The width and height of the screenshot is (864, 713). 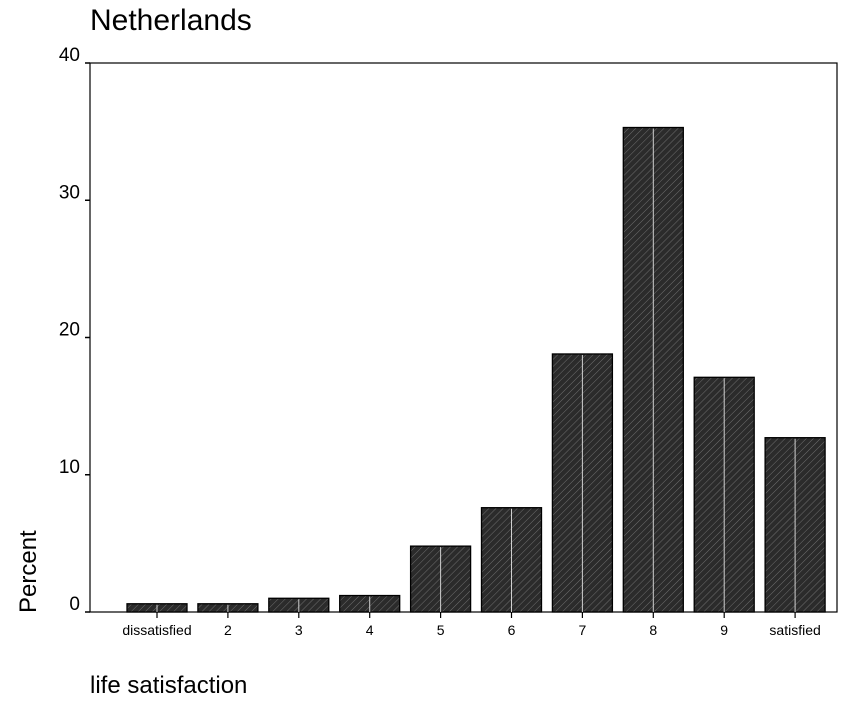 I want to click on x-tick-label: 4, so click(x=370, y=630).